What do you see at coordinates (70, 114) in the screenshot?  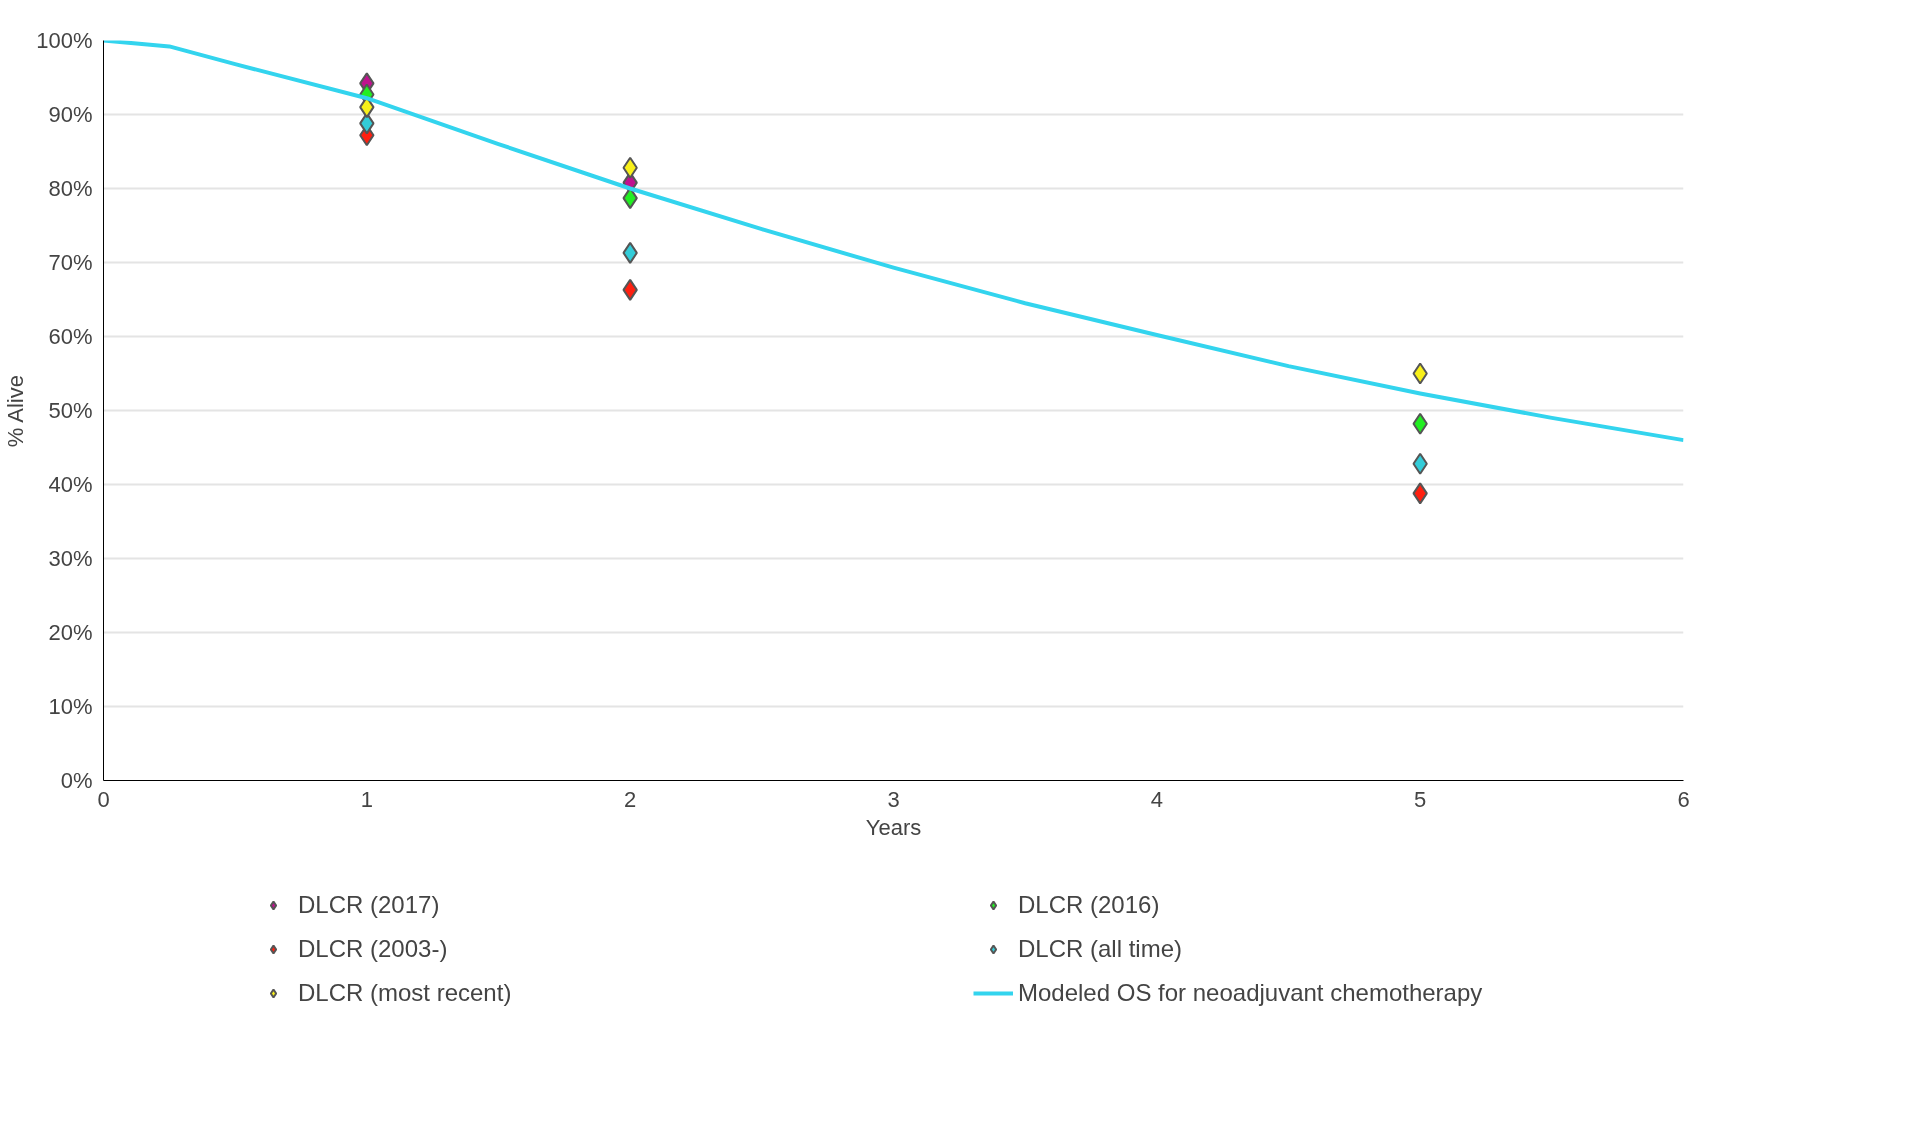 I see `y-tick-label: 90%` at bounding box center [70, 114].